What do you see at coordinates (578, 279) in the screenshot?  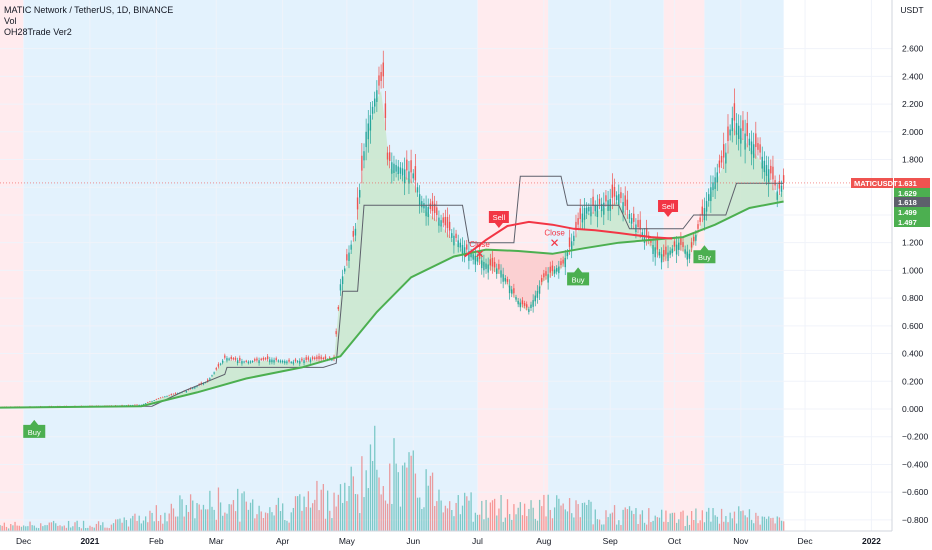 I see `buy-signal-label: Buy` at bounding box center [578, 279].